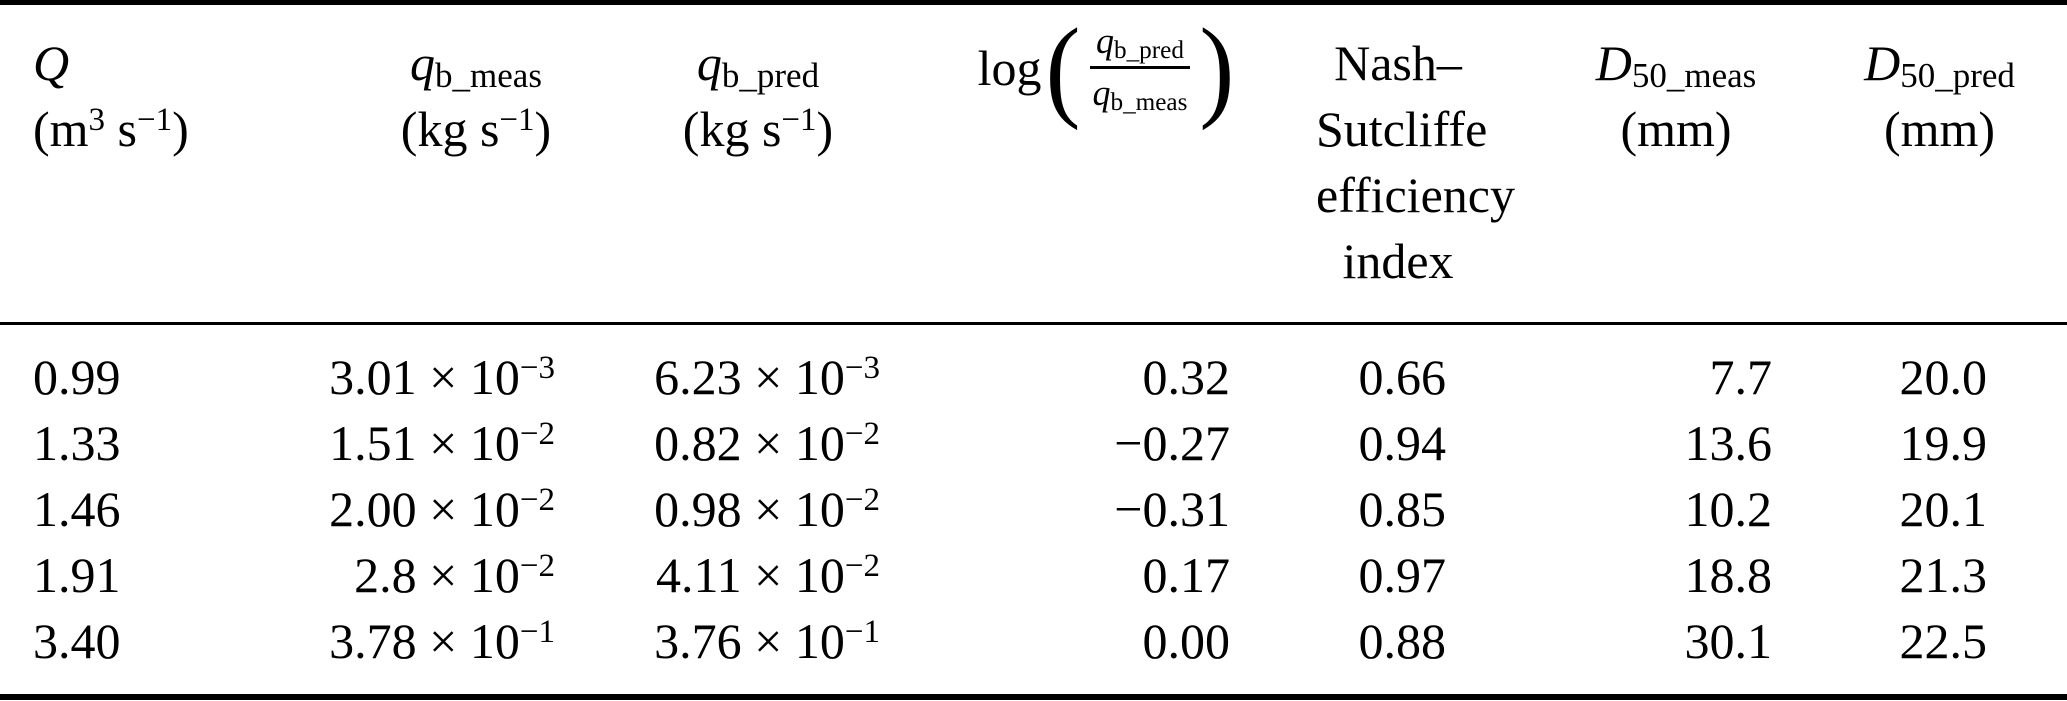 Image resolution: width=2067 pixels, height=701 pixels. What do you see at coordinates (767, 641) in the screenshot?
I see `cell-qb-pred: 3.76 × 10⁻¹` at bounding box center [767, 641].